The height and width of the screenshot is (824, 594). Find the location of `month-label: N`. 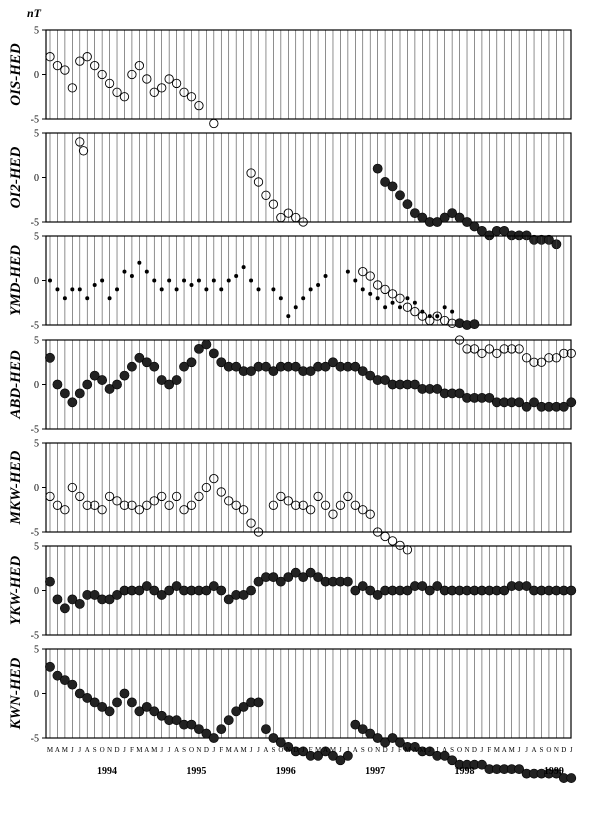

month-label: N is located at coordinates (377, 750).